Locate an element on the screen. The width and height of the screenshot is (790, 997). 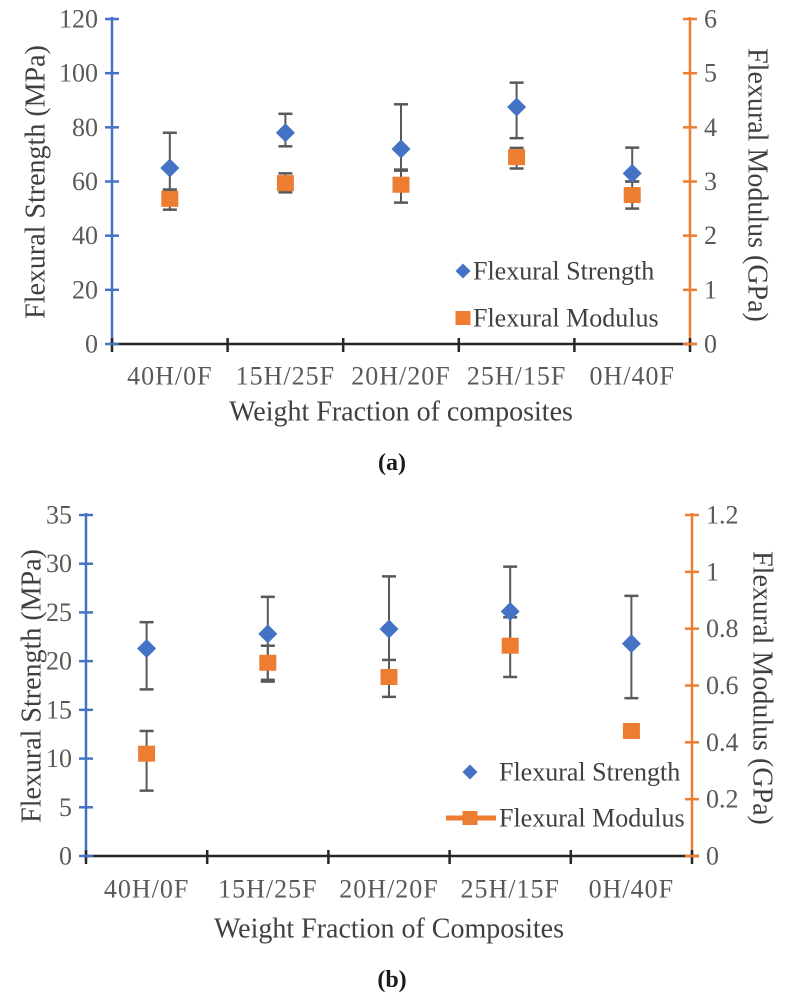
y-left-tick-label: 30 is located at coordinates (59, 563).